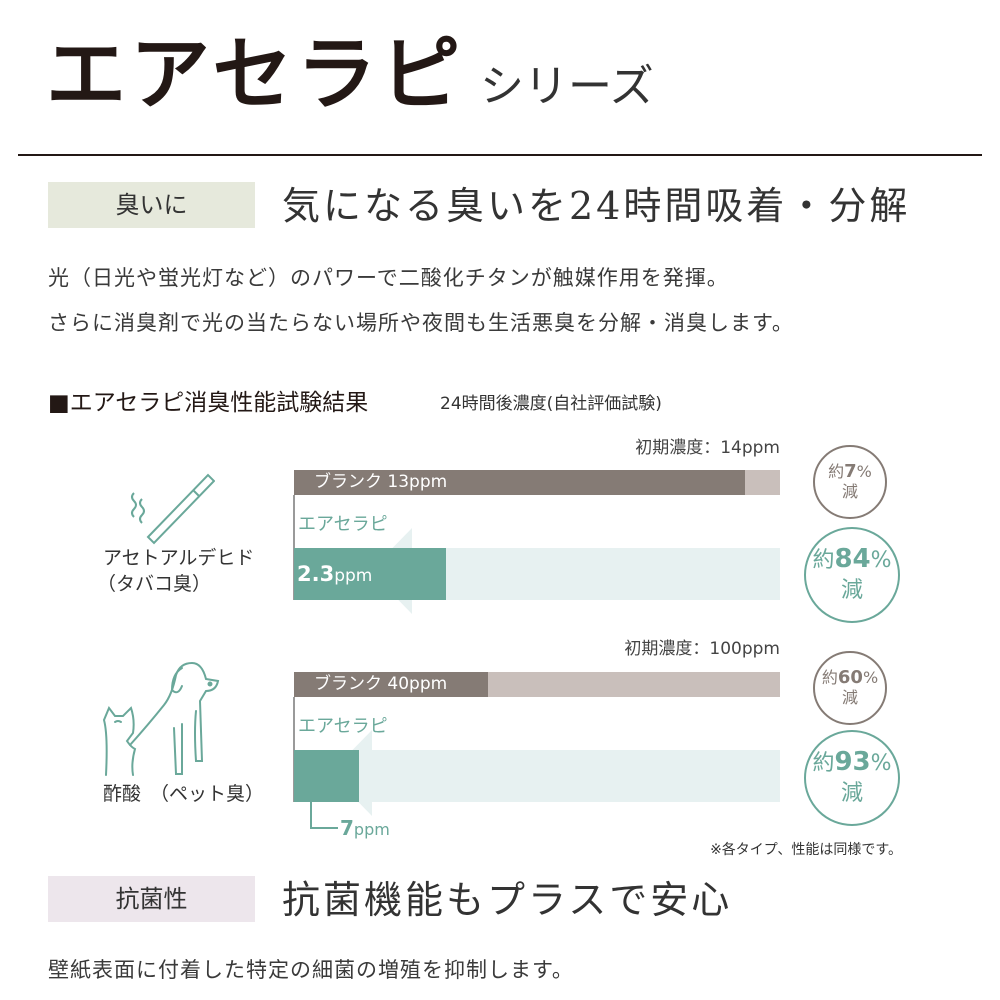 The image size is (1000, 1000). Describe the element at coordinates (507, 900) in the screenshot. I see `antibacterial-heading: 抗菌機能もプラスで安心` at that location.